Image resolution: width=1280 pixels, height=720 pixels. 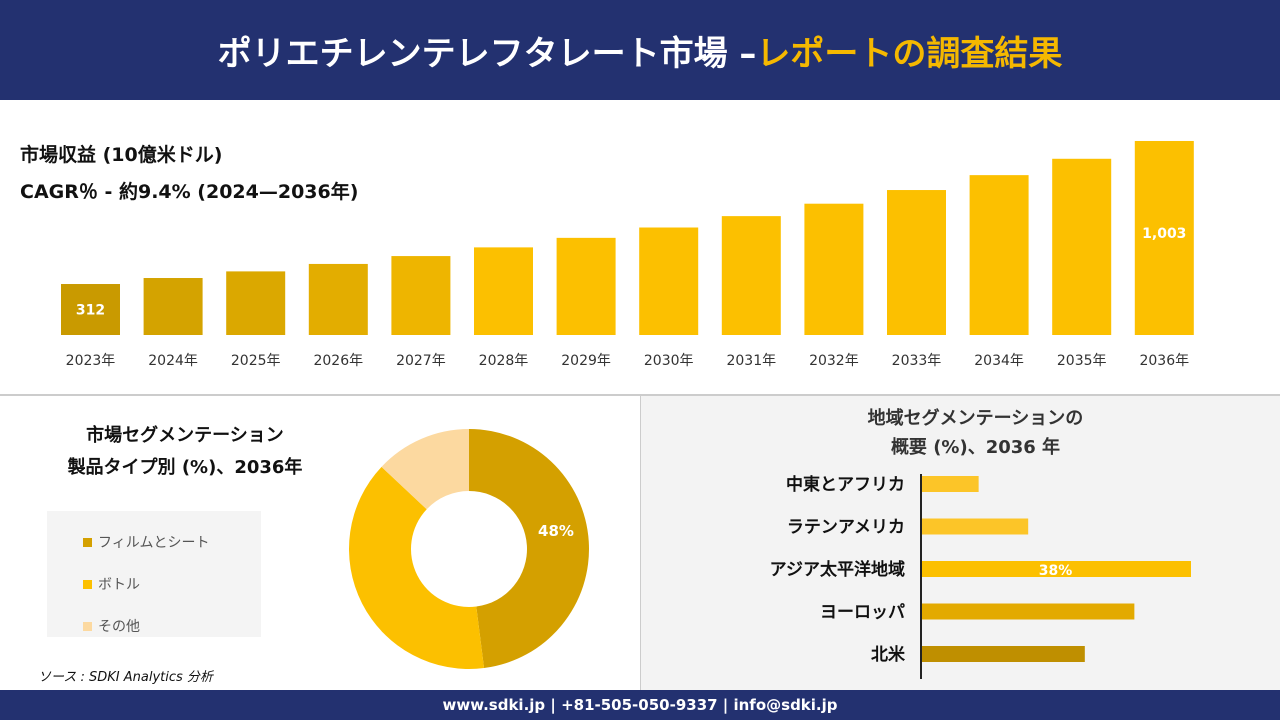 What do you see at coordinates (154, 543) in the screenshot?
I see `legend-label: フィルムとシート` at bounding box center [154, 543].